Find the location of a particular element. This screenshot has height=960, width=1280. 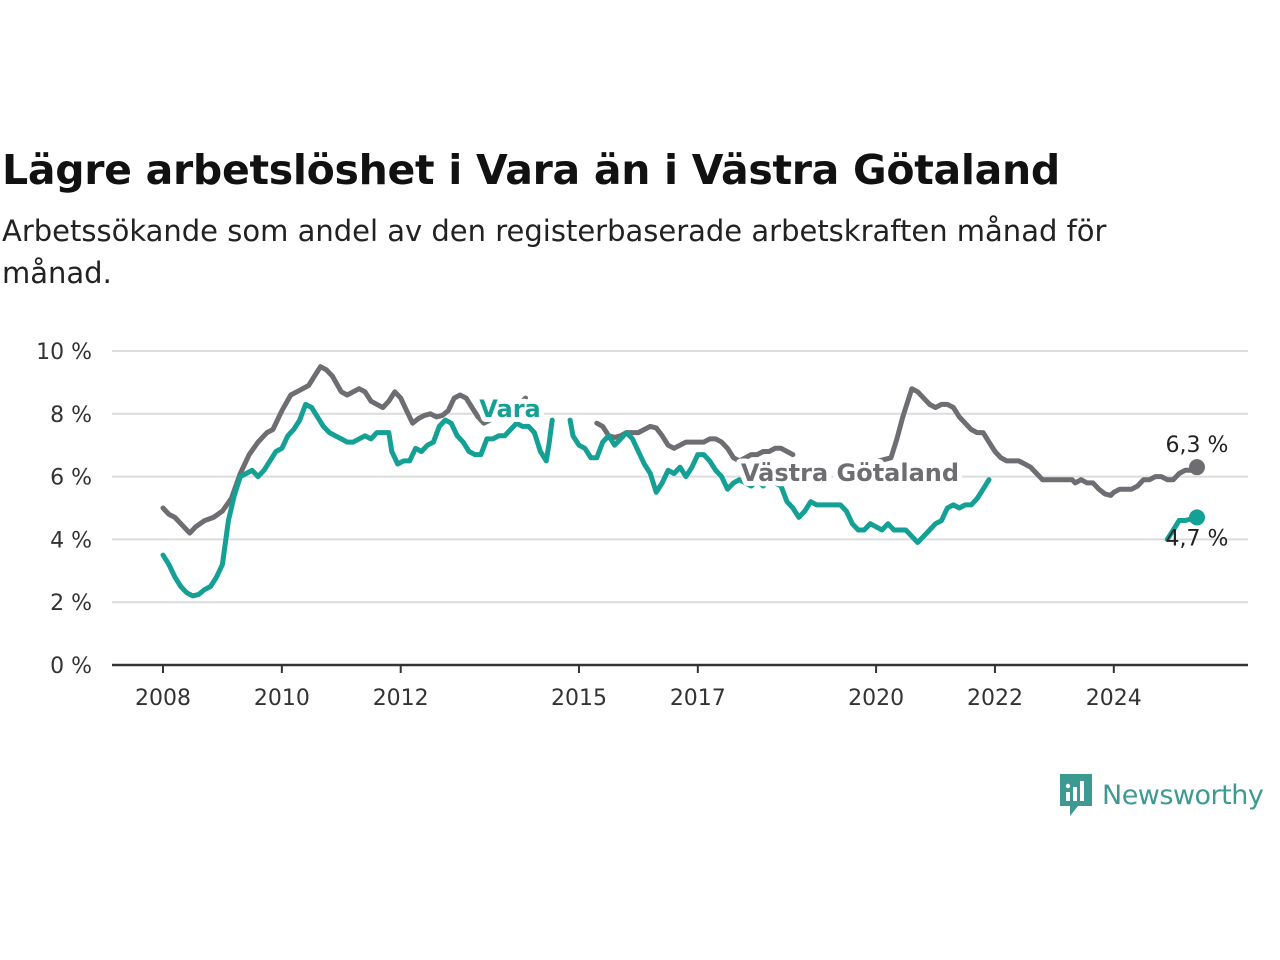

y-tick-label: 4 % is located at coordinates (71, 540).